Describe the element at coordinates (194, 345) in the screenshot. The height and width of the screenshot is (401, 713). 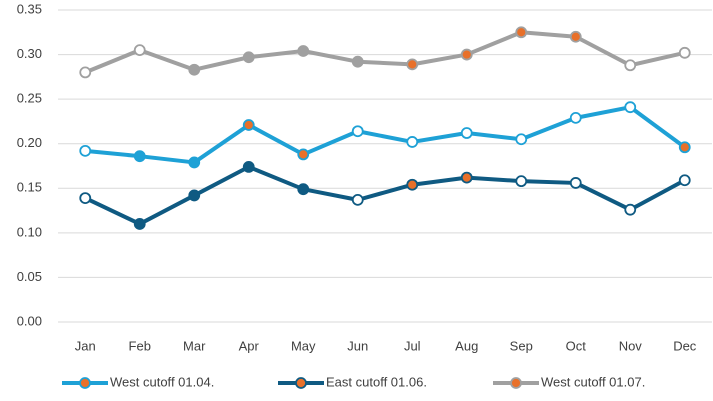
I see `x-tick-label: Mar` at that location.